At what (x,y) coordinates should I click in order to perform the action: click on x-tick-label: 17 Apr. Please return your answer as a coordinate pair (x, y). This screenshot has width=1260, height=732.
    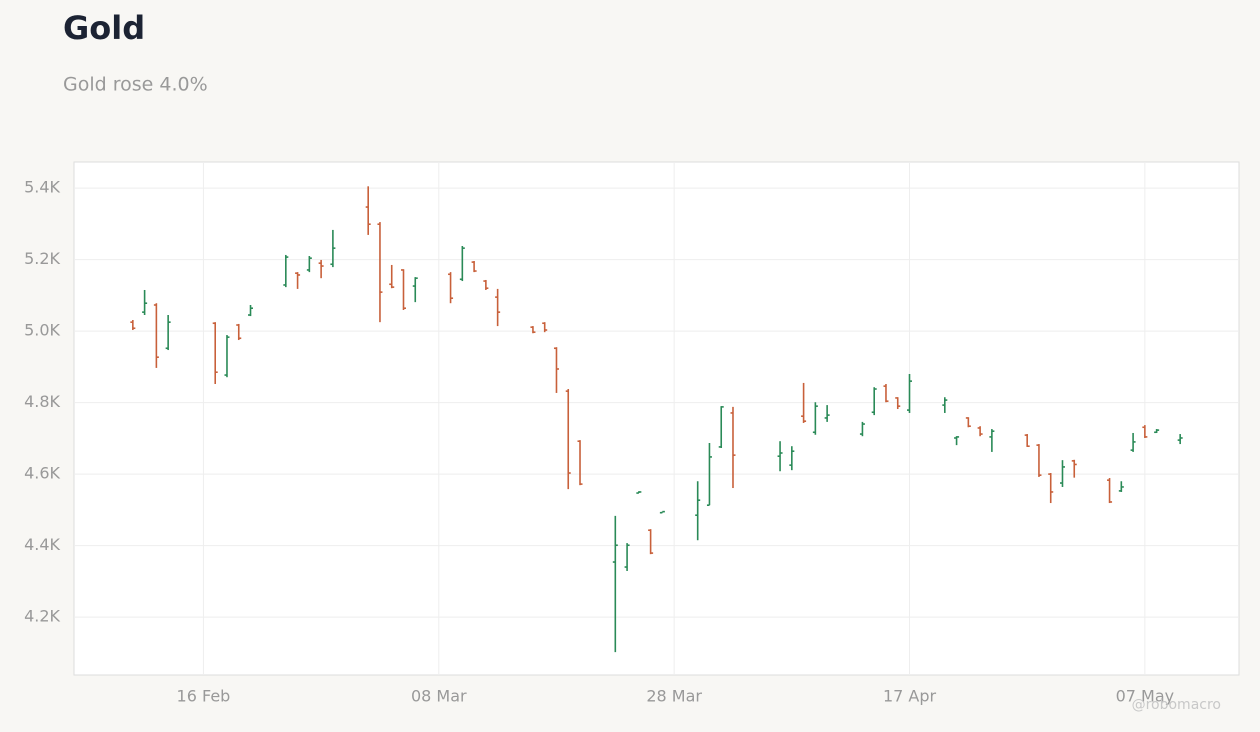
    Looking at the image, I should click on (910, 696).